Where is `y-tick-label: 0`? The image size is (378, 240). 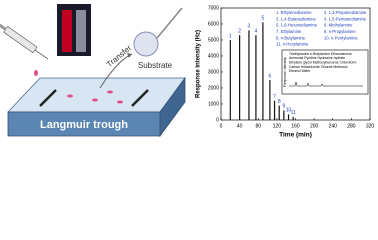
y-tick-label: 0 is located at coordinates (217, 120).